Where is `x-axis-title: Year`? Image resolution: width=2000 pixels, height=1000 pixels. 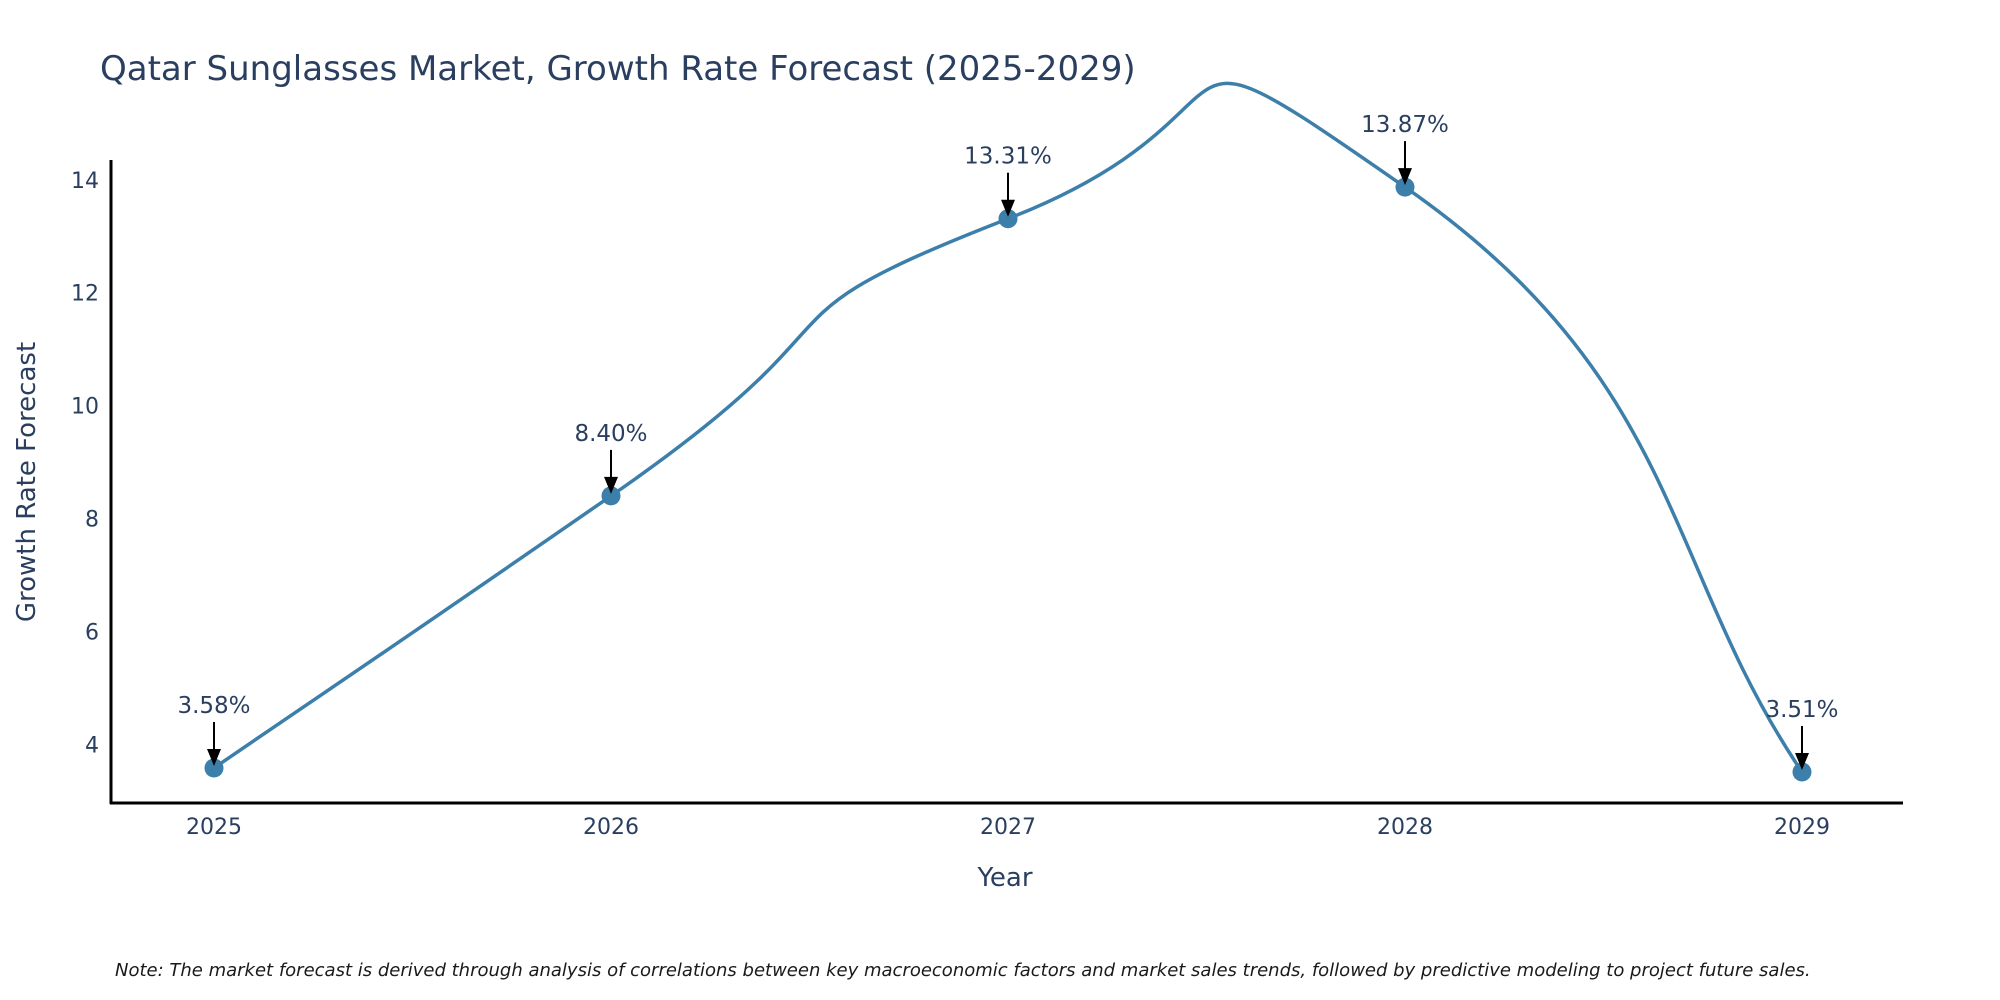 x-axis-title: Year is located at coordinates (1004, 878).